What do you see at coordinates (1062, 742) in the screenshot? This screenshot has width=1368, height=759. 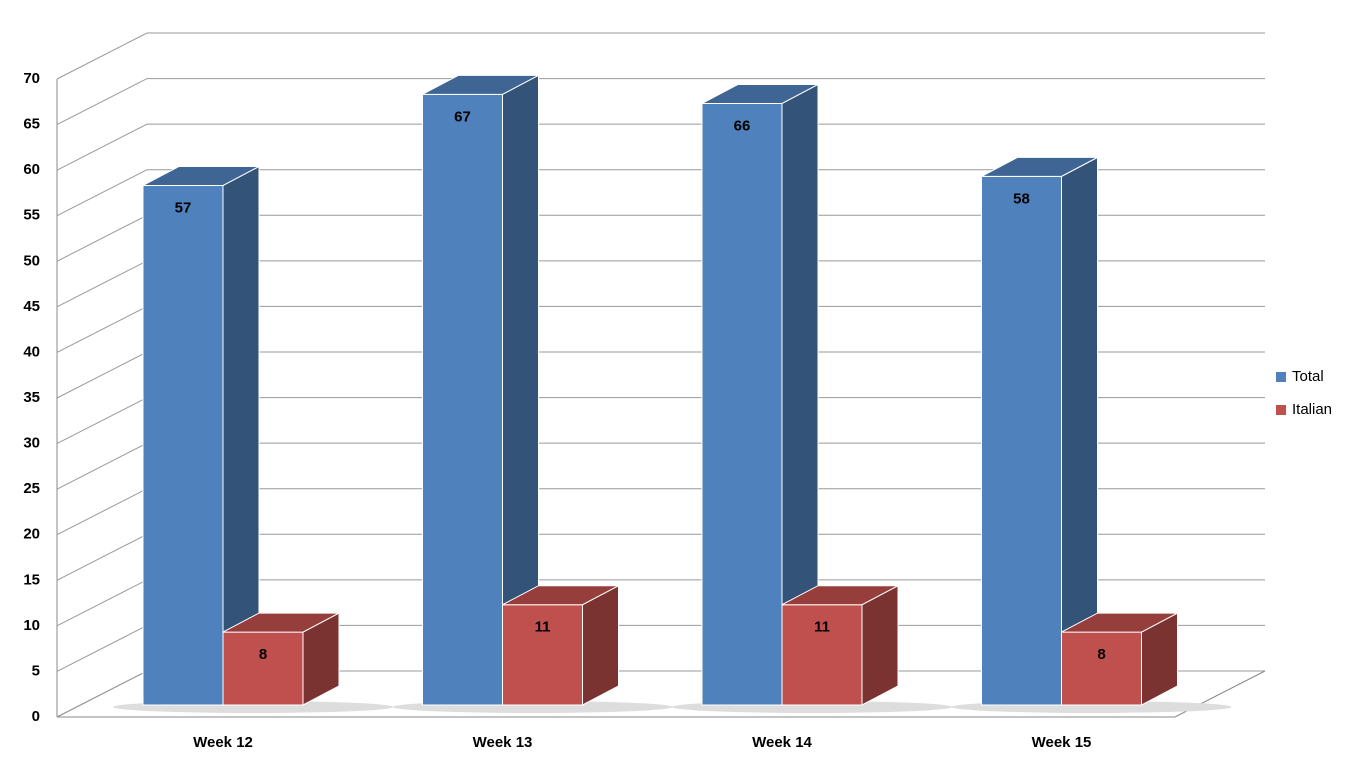 I see `x-tick-label: Week 15` at bounding box center [1062, 742].